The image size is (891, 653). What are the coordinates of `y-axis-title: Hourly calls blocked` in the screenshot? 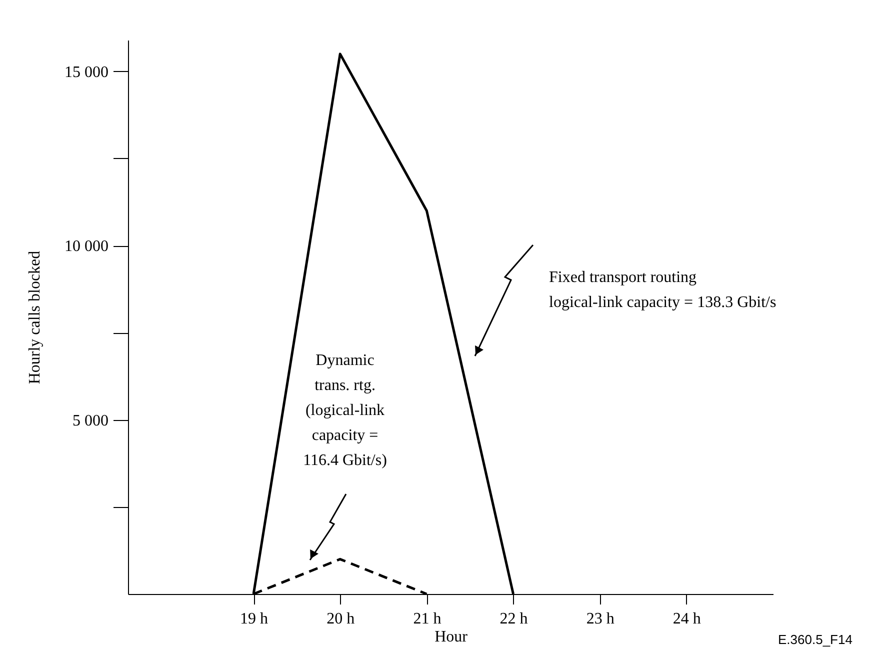 It's located at (35, 317).